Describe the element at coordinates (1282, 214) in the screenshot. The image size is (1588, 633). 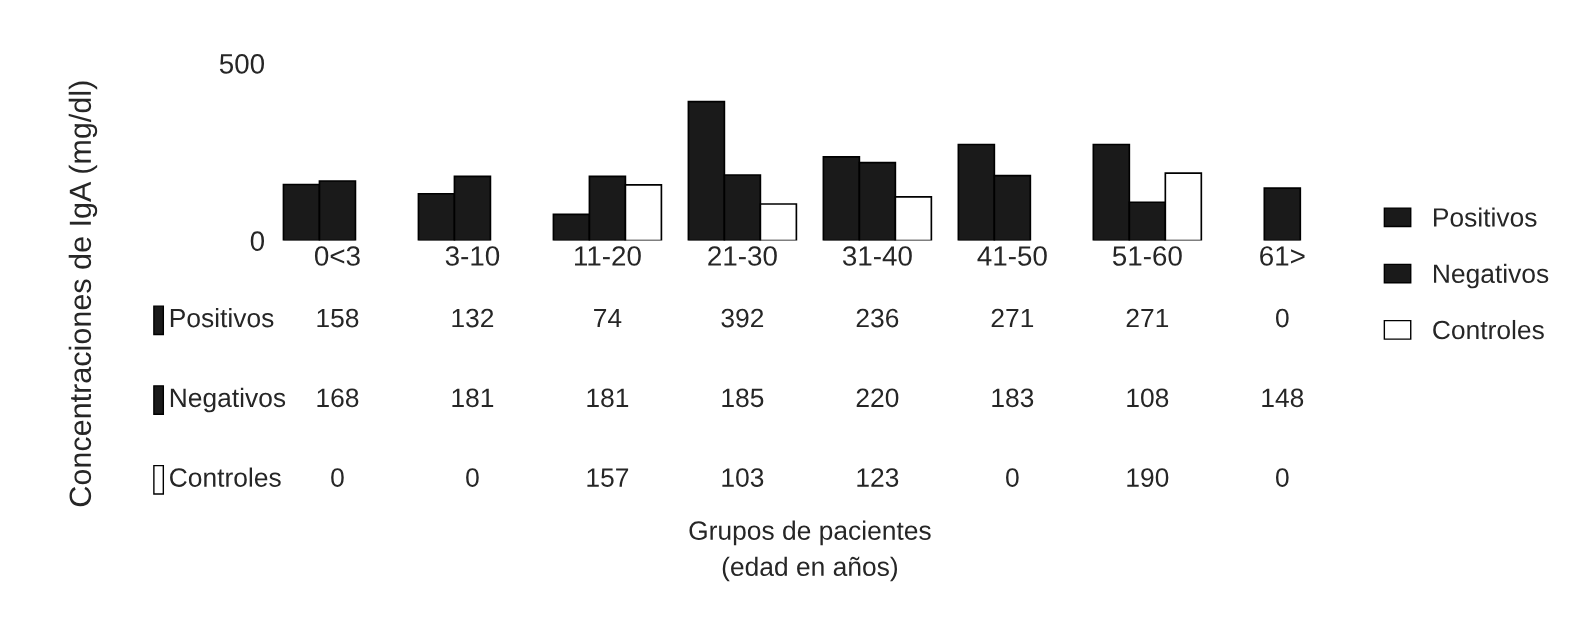
I see `bar` at that location.